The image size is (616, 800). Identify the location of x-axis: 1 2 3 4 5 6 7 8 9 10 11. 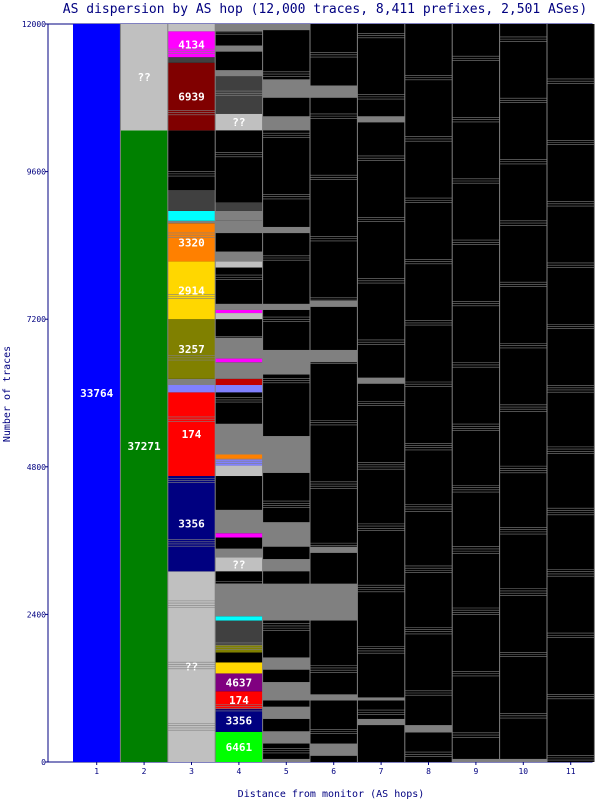
(335, 769).